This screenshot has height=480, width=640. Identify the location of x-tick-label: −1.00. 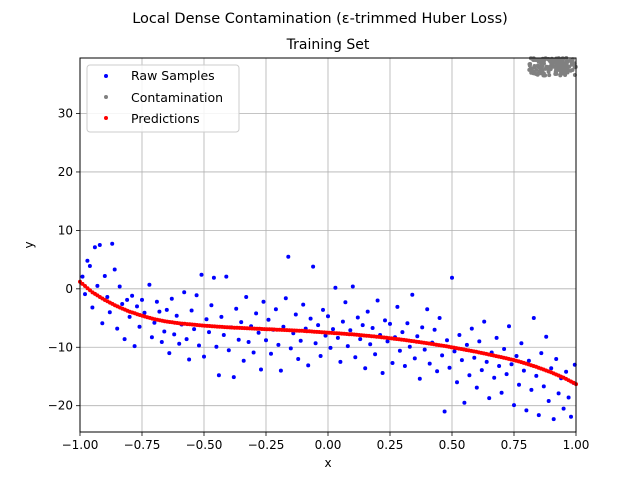
(80, 445).